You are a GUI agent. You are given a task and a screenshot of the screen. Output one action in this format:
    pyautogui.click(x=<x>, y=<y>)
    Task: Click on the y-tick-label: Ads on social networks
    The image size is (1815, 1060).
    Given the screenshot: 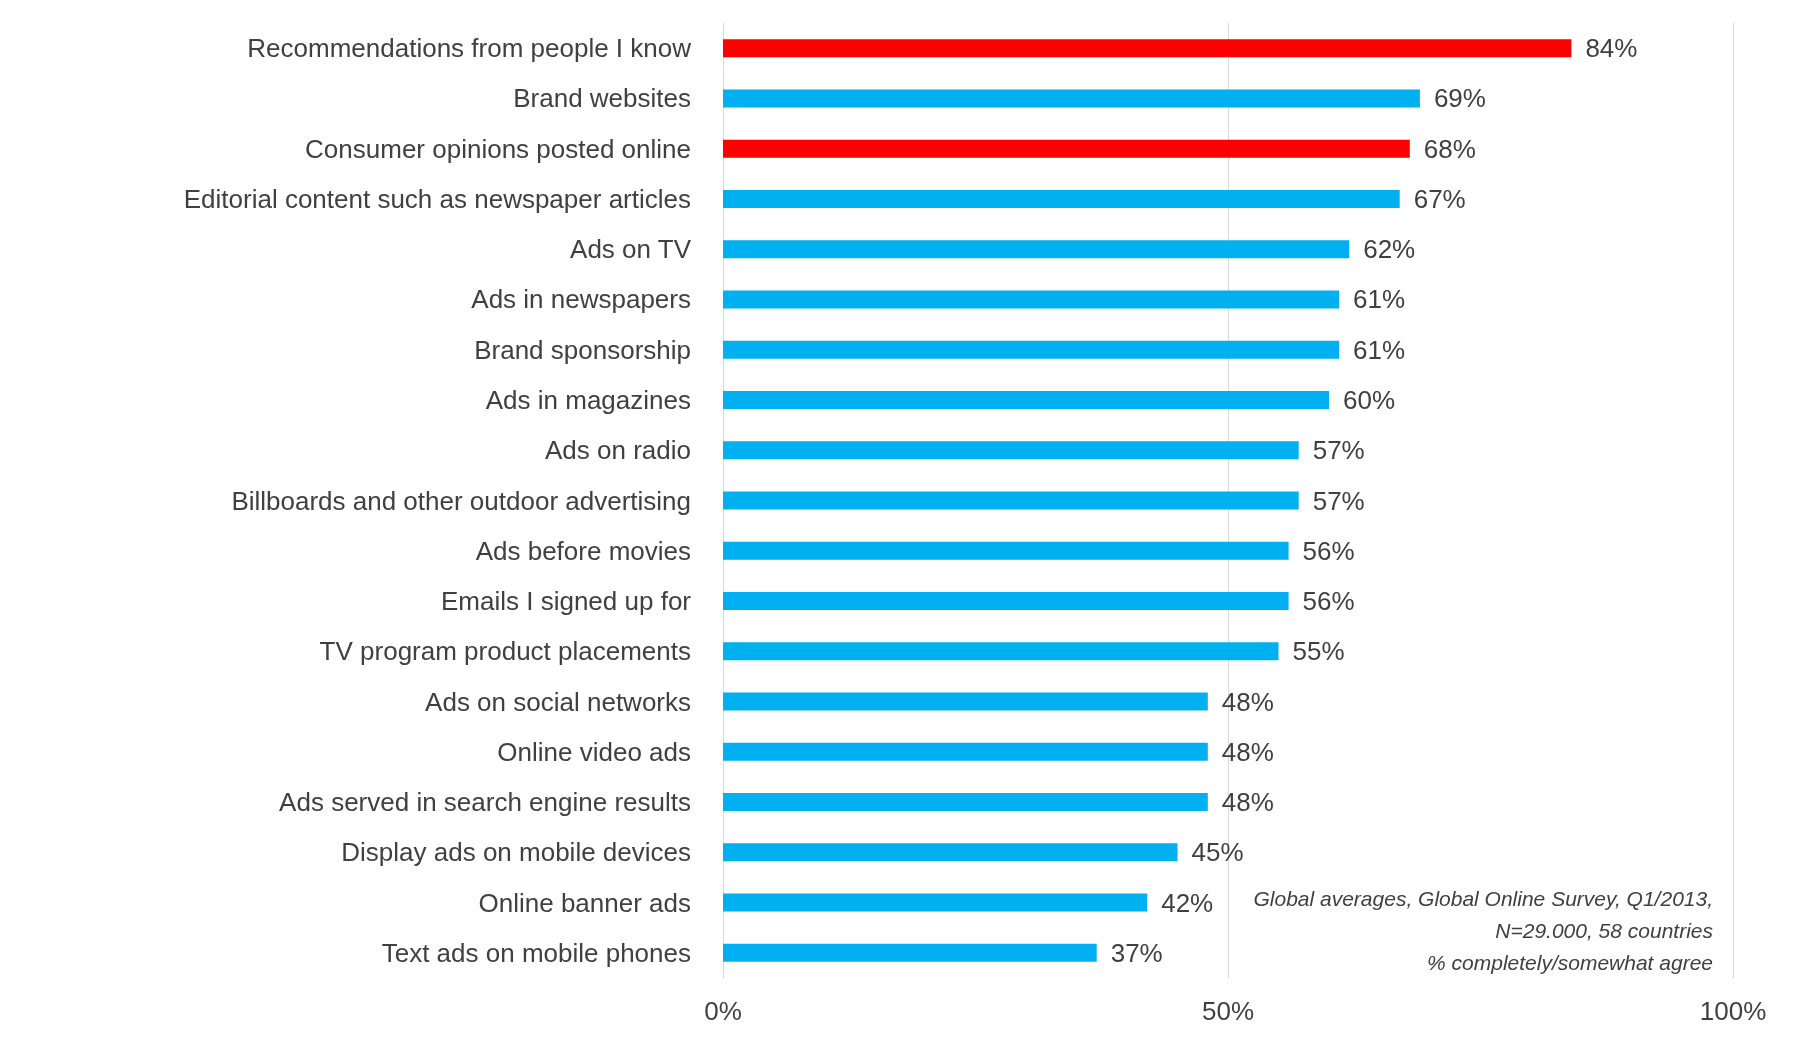 What is the action you would take?
    pyautogui.click(x=558, y=701)
    